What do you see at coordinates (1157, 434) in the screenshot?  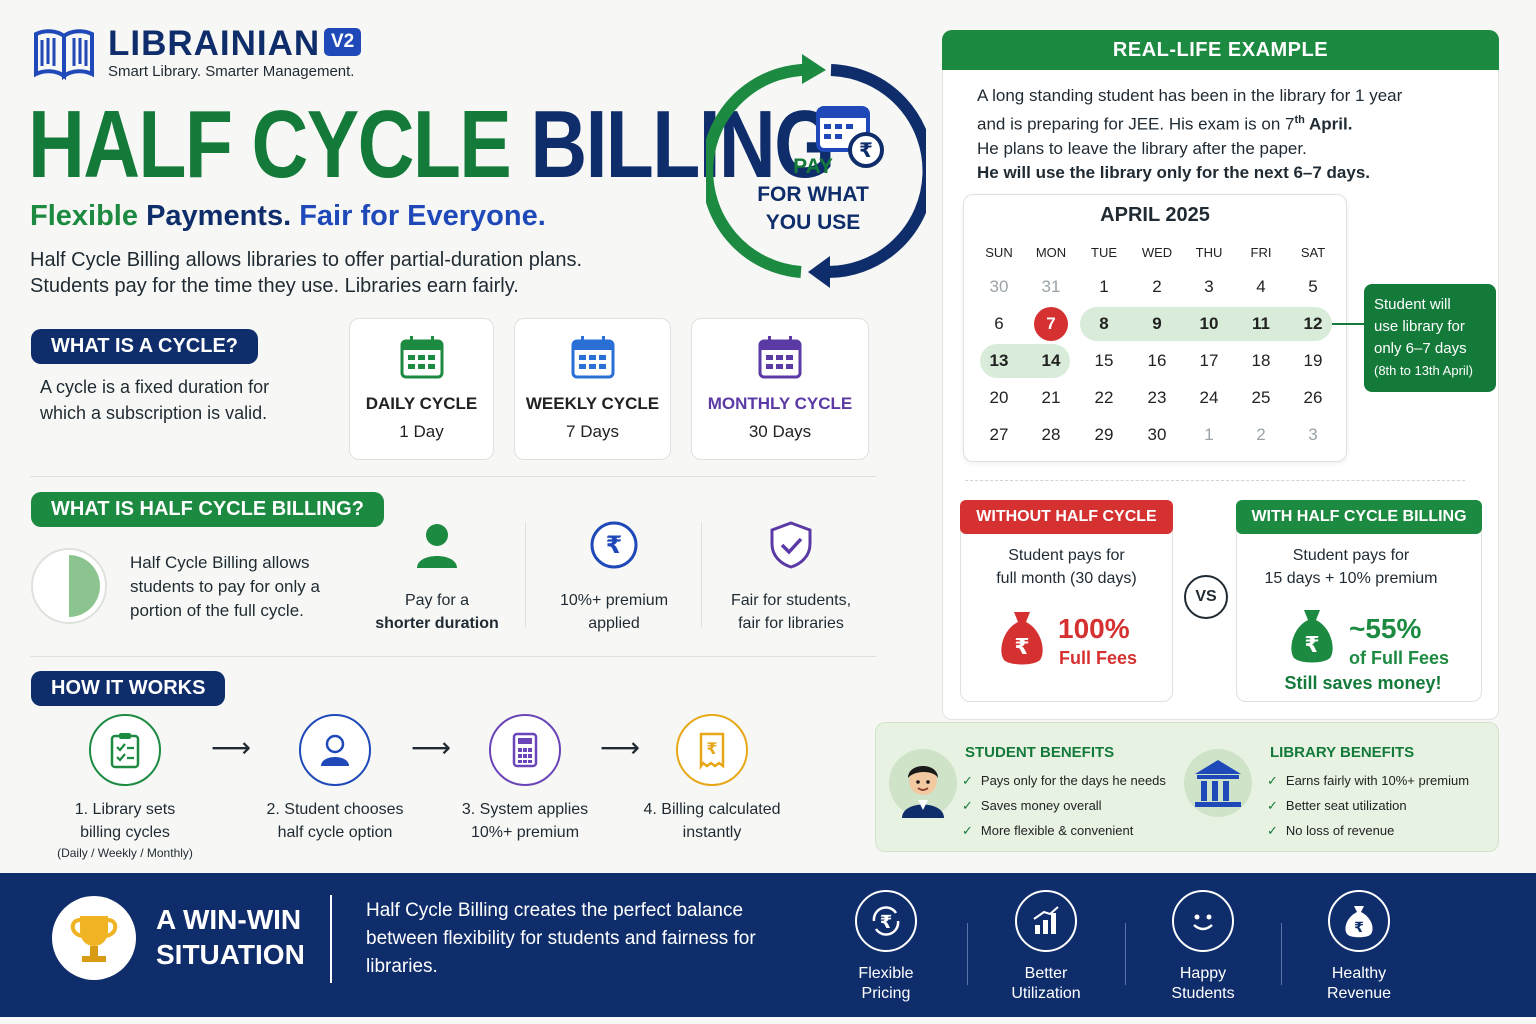 I see `calendar-day: 30` at bounding box center [1157, 434].